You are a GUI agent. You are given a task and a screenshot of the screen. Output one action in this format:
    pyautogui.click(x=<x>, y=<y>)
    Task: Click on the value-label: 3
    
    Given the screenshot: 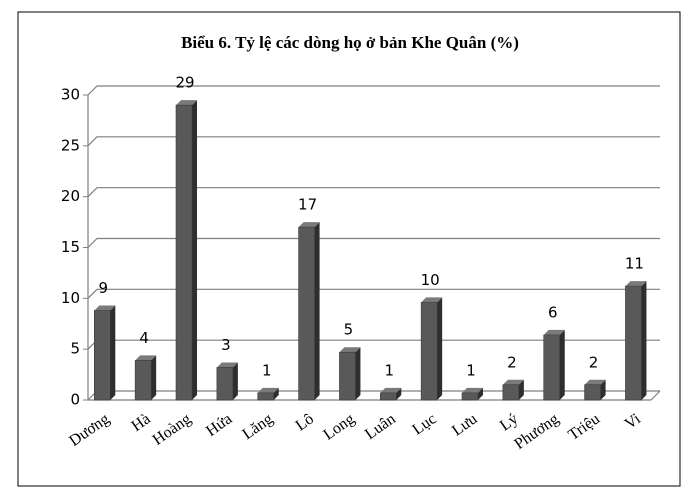 What is the action you would take?
    pyautogui.click(x=226, y=345)
    